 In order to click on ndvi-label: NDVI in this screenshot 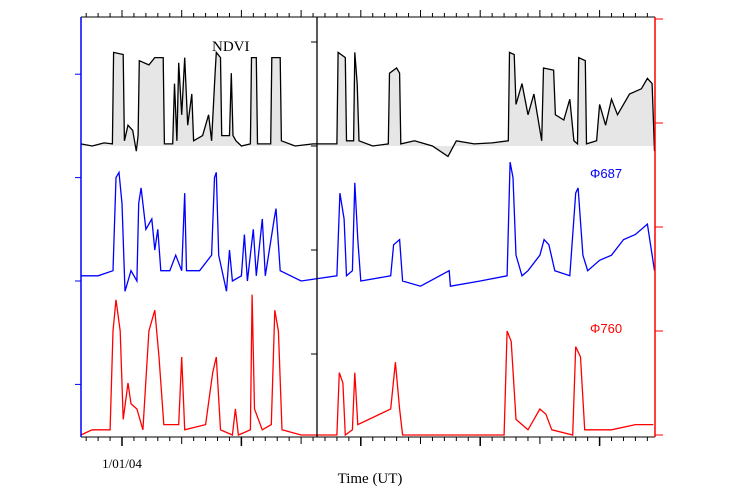, I will do `click(231, 47)`.